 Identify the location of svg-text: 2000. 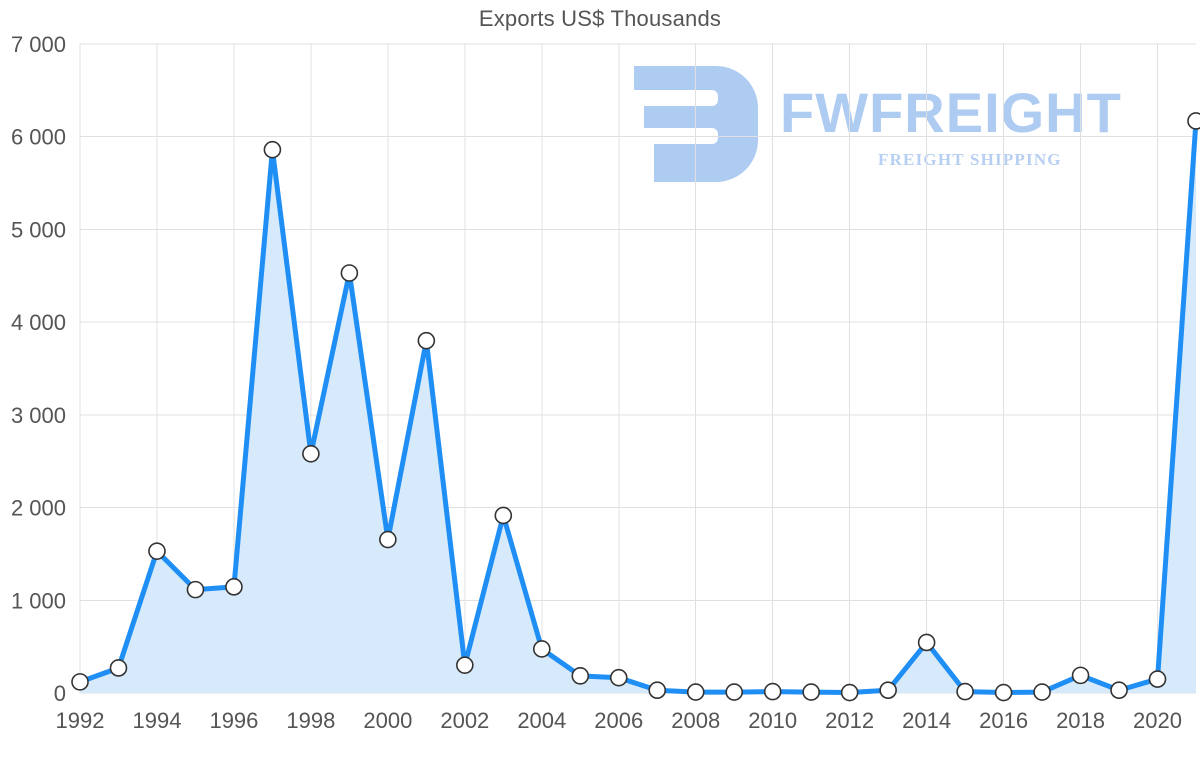
(387, 720).